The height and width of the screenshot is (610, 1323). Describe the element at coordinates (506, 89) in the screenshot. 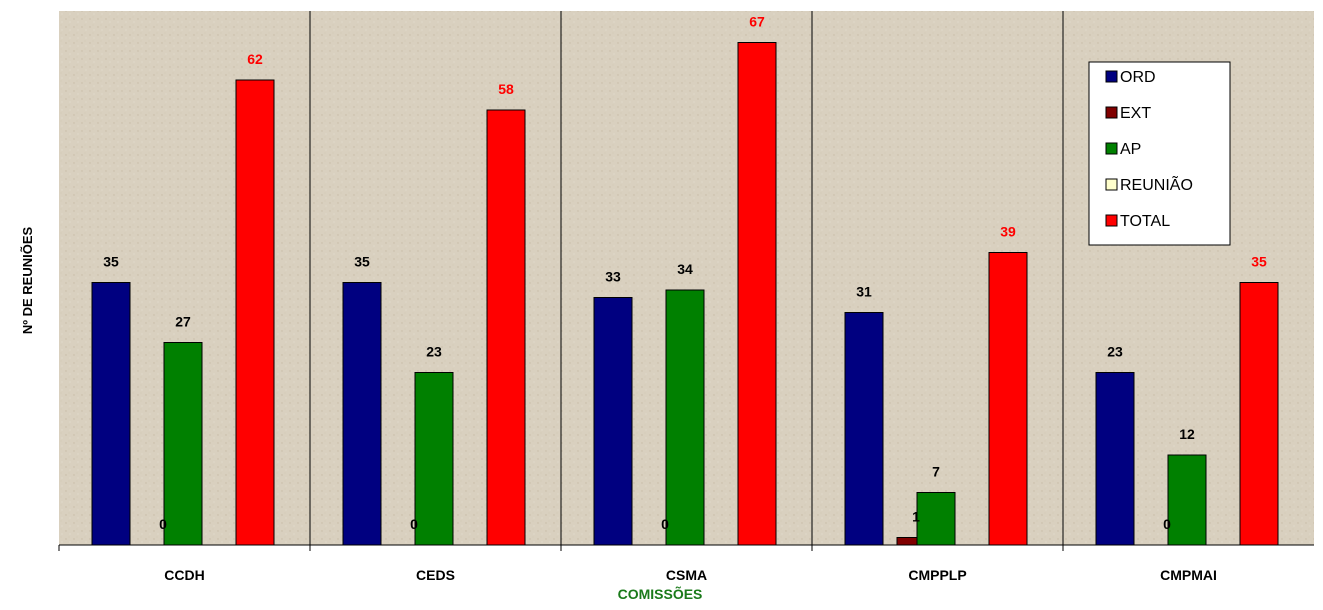

I see `data-label: 58` at that location.